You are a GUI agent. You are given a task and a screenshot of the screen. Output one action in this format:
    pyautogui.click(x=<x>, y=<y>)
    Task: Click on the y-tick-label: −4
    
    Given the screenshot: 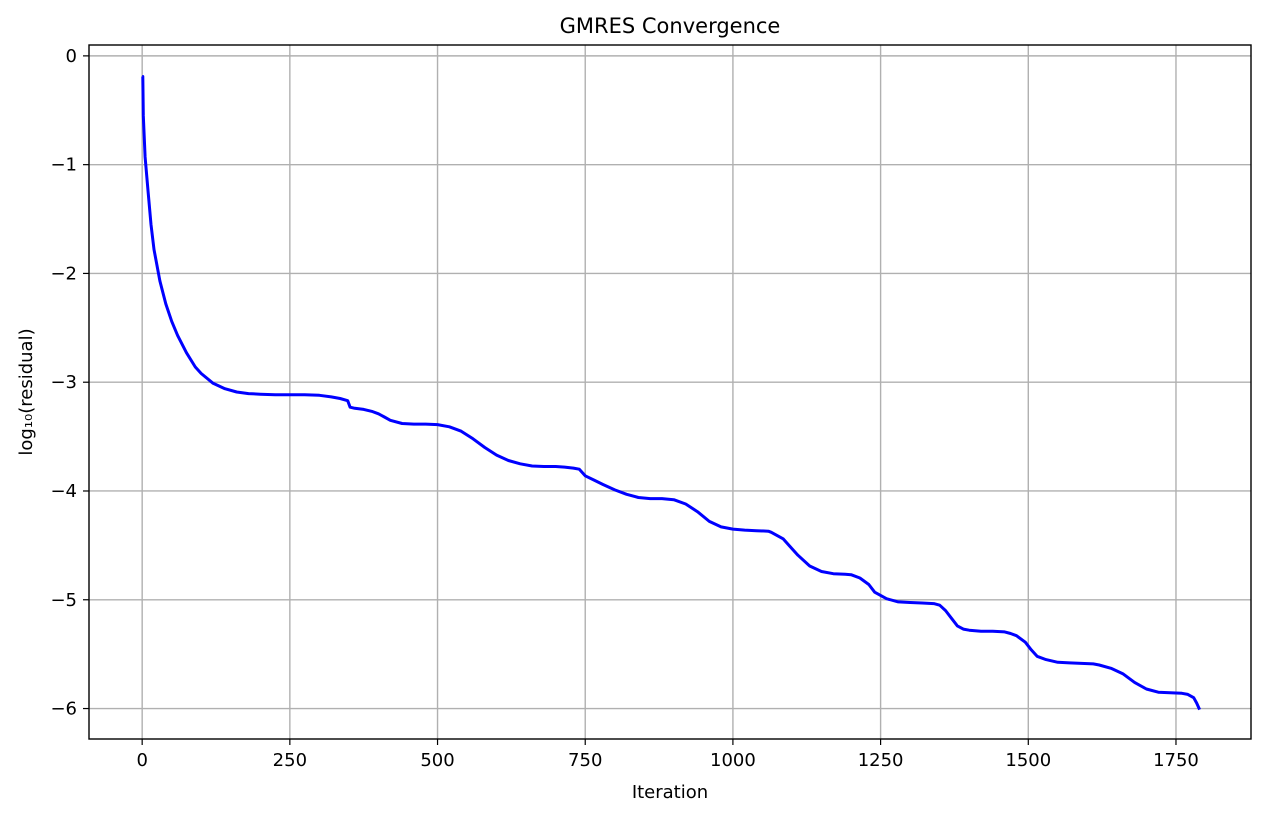 What is the action you would take?
    pyautogui.click(x=63, y=491)
    